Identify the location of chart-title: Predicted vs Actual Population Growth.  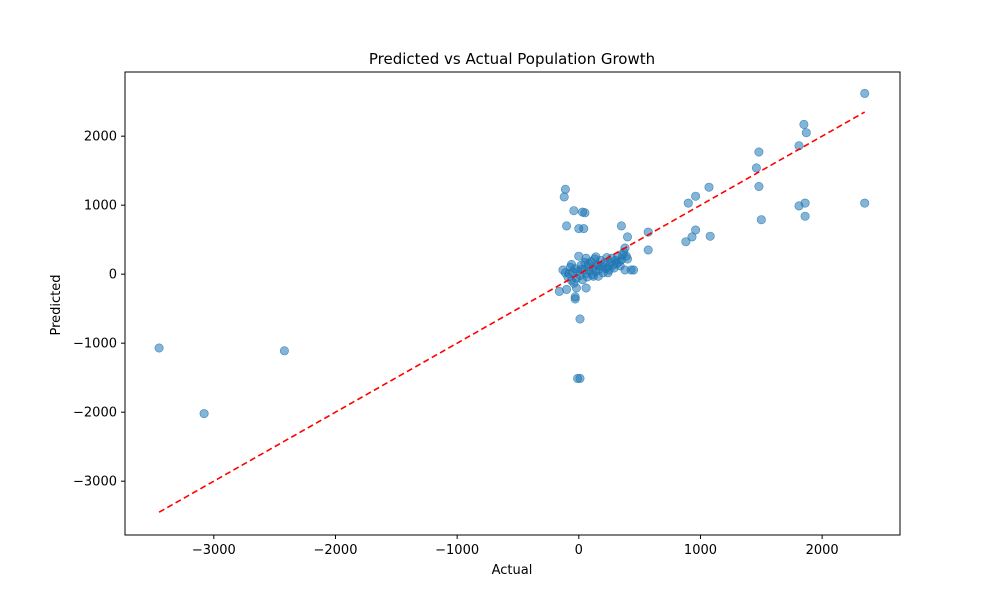
(512, 59).